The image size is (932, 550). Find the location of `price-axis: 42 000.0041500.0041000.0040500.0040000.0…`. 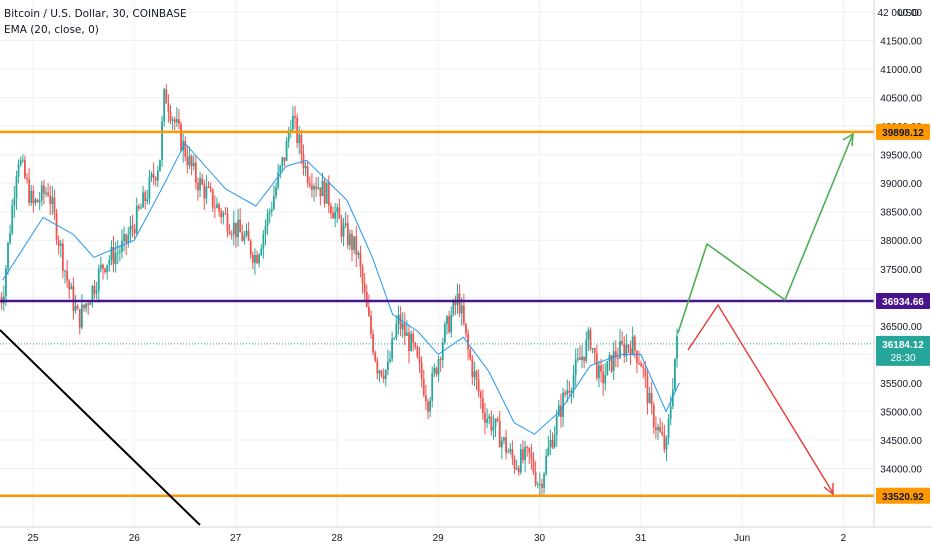

price-axis: 42 000.0041500.0041000.0040500.0040000.0… is located at coordinates (902, 275).